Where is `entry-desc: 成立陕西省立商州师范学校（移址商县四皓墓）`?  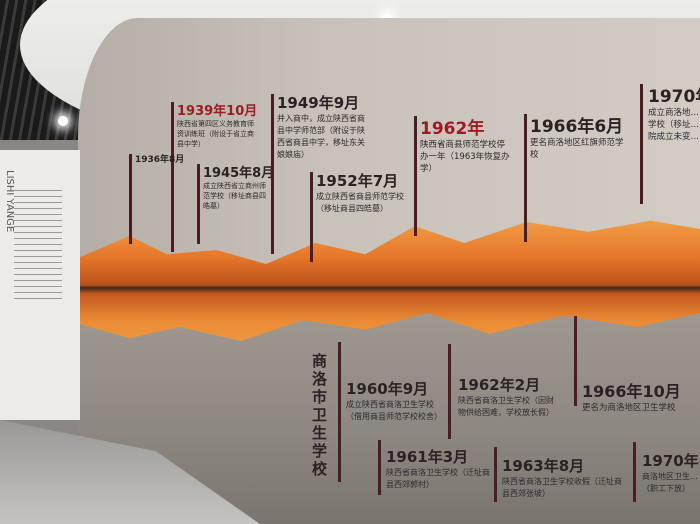
entry-desc: 成立陕西省立商州师范学校（移址商县四皓墓） is located at coordinates (234, 196).